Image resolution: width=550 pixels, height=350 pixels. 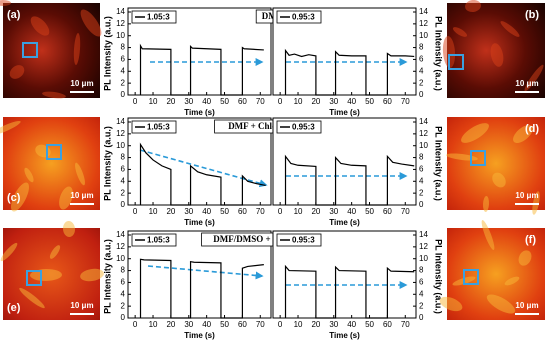 What do you see at coordinates (14, 198) in the screenshot?
I see `panel-label: (c)` at bounding box center [14, 198].